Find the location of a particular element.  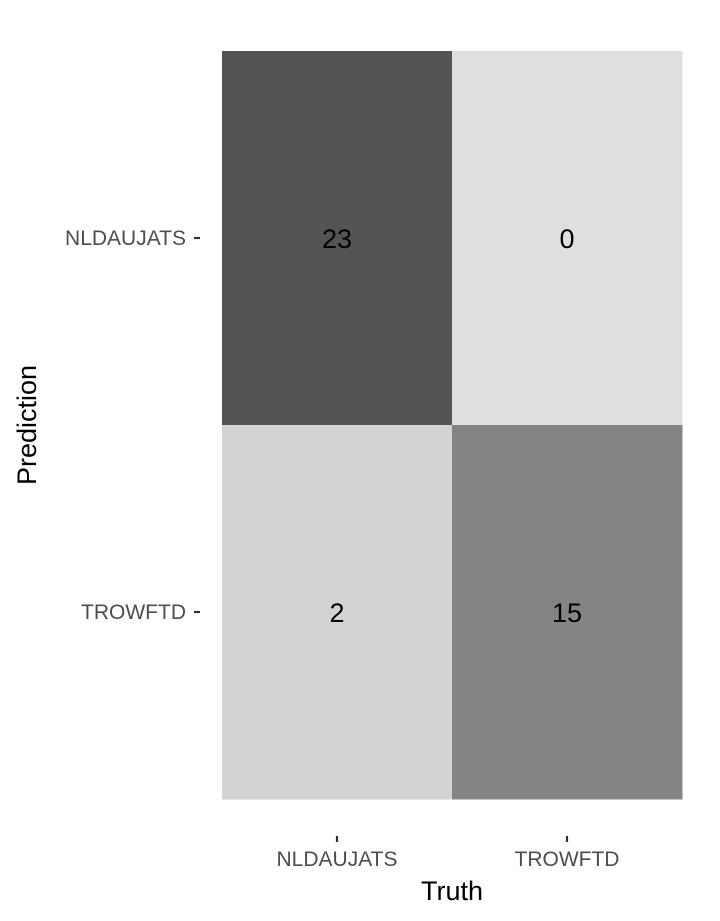

y-tick-label: TROWFTD is located at coordinates (133, 612).